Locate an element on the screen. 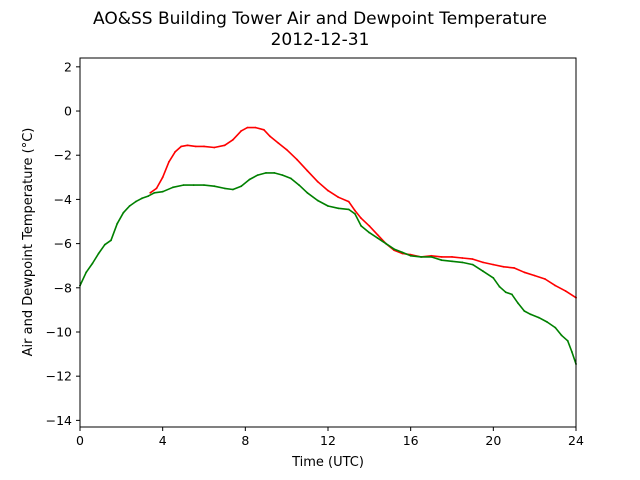 The height and width of the screenshot is (480, 640). x-tick-label: 20 is located at coordinates (493, 440).